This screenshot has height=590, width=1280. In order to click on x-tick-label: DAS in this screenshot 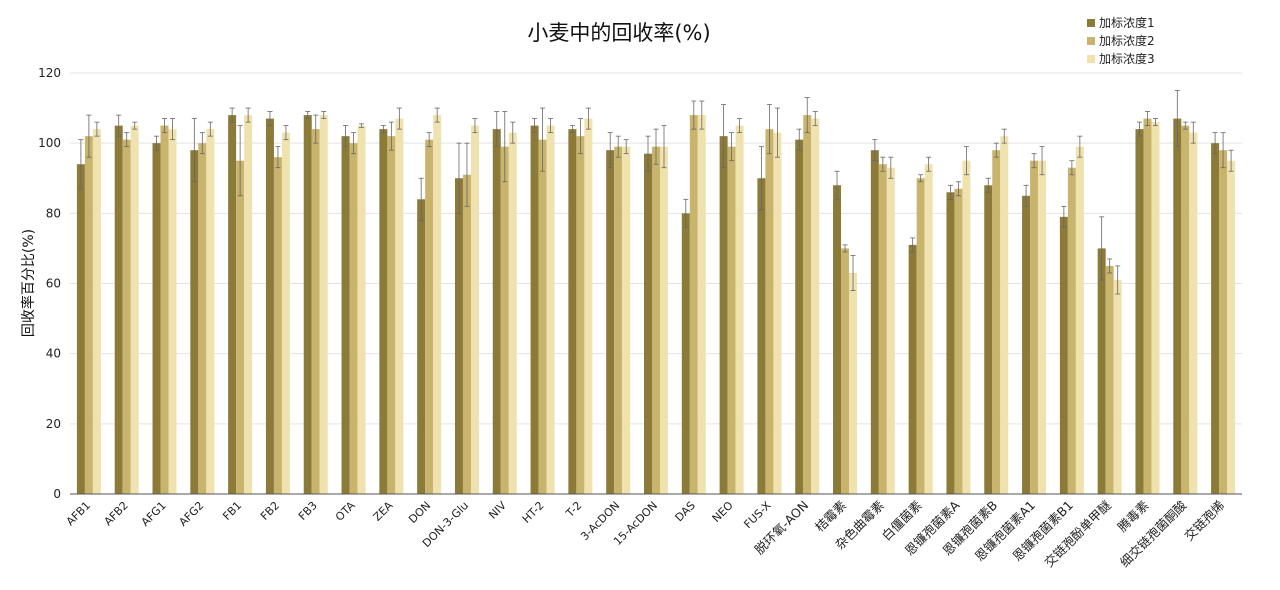, I will do `click(685, 511)`.